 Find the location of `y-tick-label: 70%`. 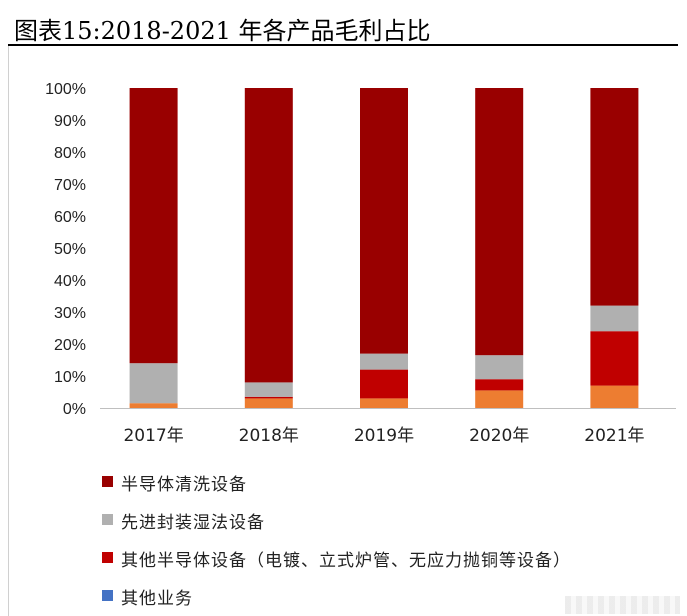

y-tick-label: 70% is located at coordinates (70, 185).